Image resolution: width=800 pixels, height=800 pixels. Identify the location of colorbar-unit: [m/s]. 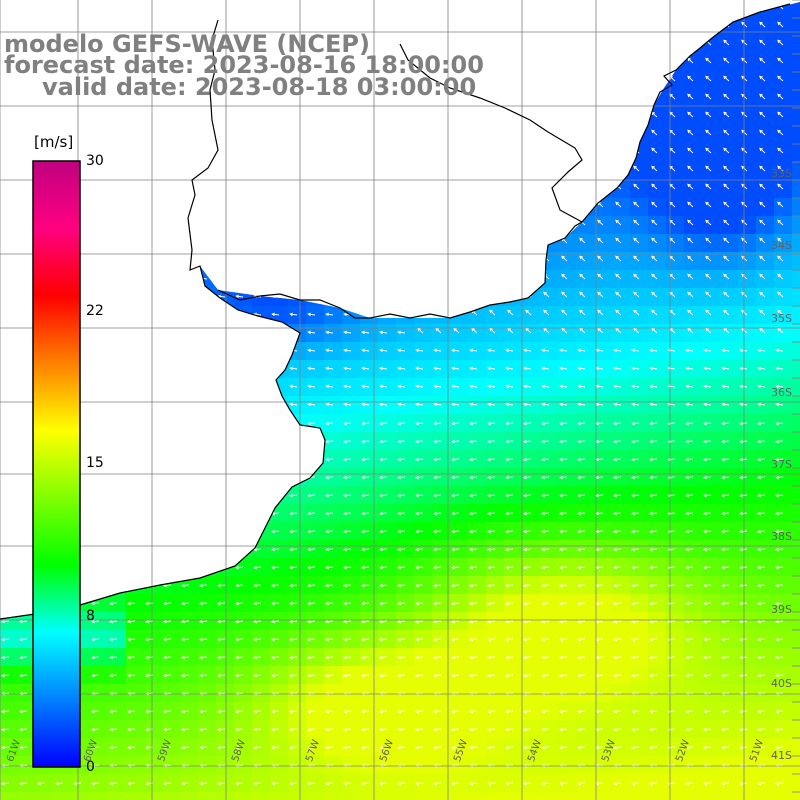
(54, 142).